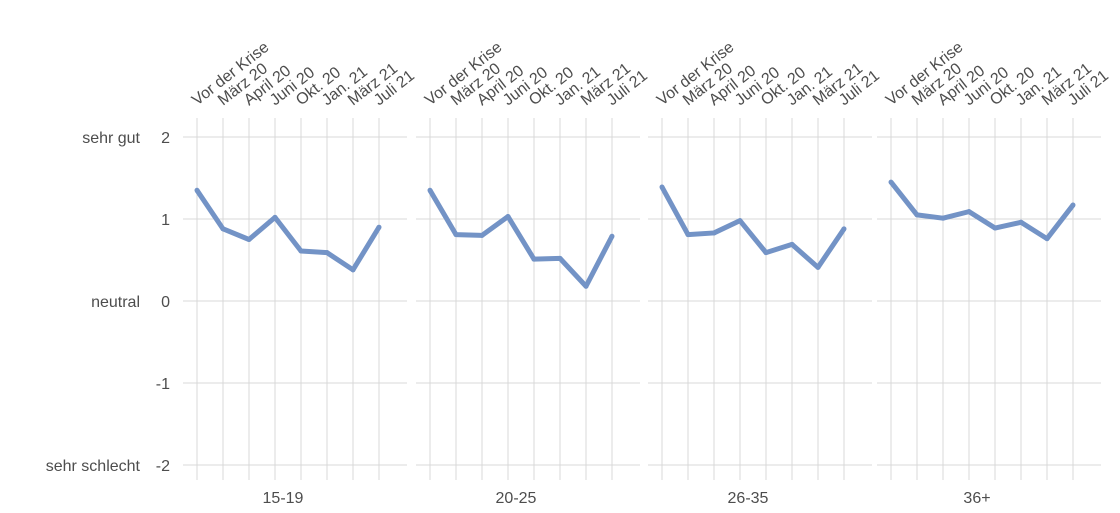 Image resolution: width=1120 pixels, height=513 pixels. What do you see at coordinates (163, 466) in the screenshot?
I see `y-tick-label: -2` at bounding box center [163, 466].